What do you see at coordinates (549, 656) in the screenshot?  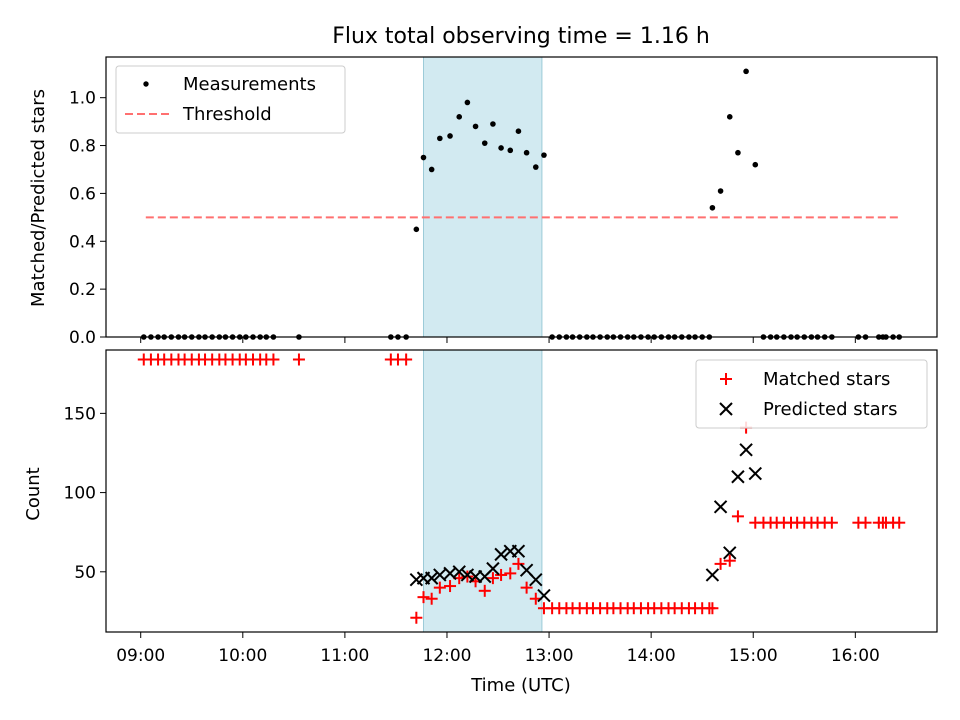 I see `time-x-tick-label: 13:00` at bounding box center [549, 656].